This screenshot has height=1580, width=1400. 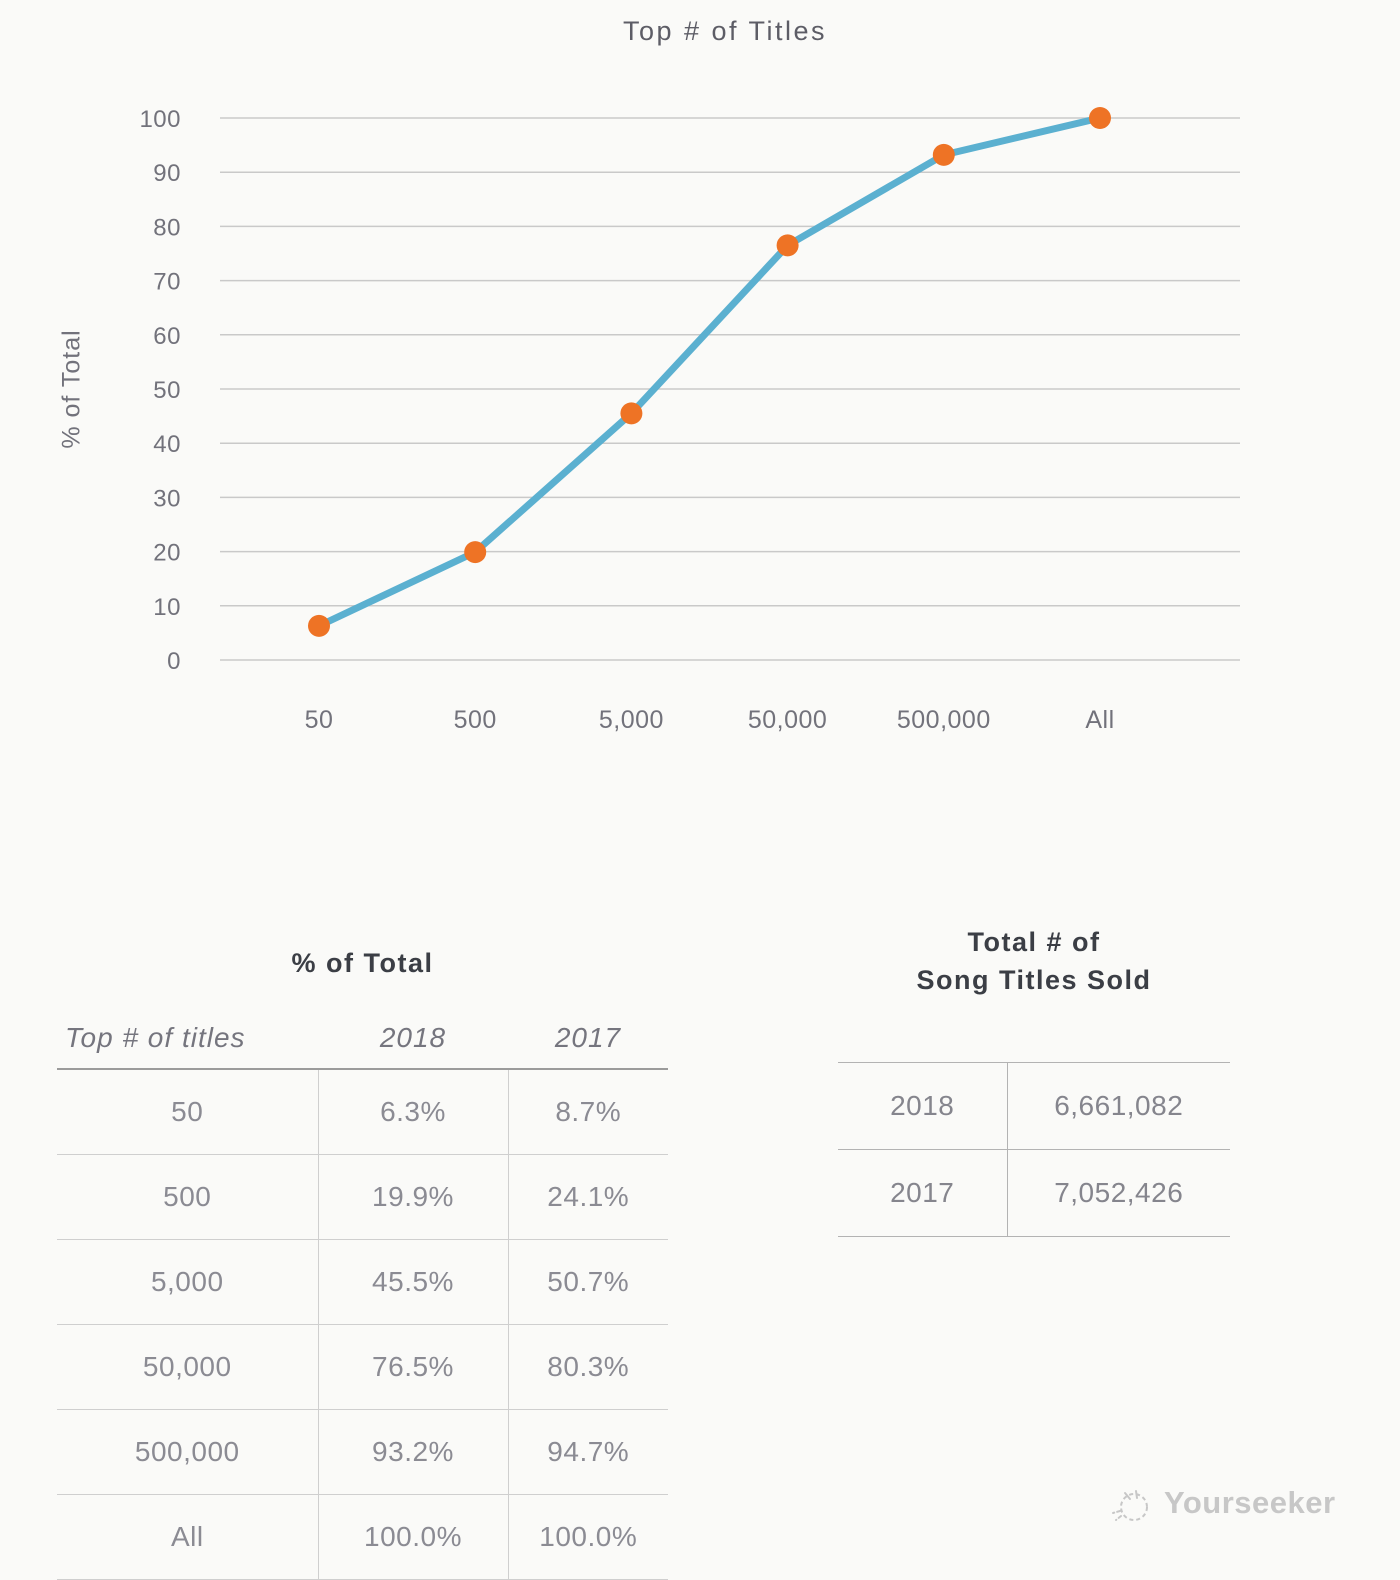 What do you see at coordinates (922, 1106) in the screenshot?
I see `sold-table-cell: 2018` at bounding box center [922, 1106].